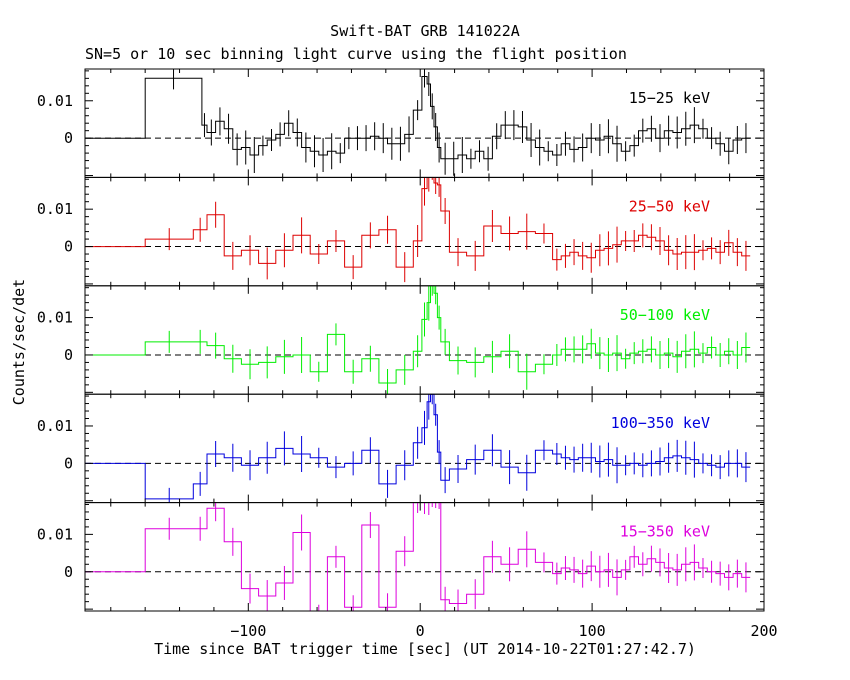 This screenshot has width=850, height=680. I want to click on panel-3: 0 0.01 50−100 keV, so click(401, 340).